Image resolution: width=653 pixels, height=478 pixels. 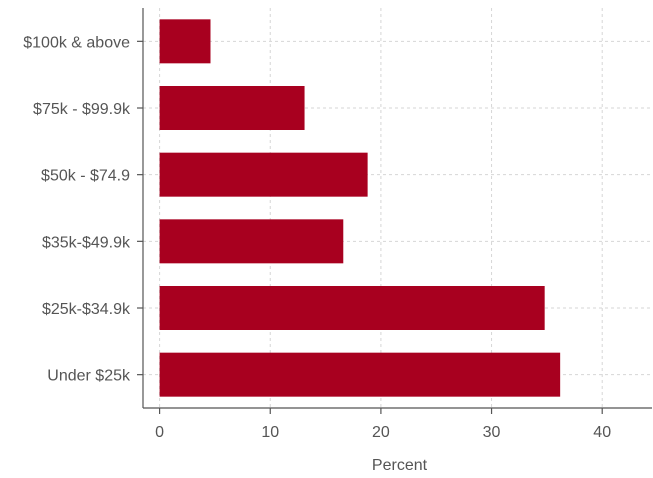 What do you see at coordinates (86, 242) in the screenshot?
I see `y-tick-label-3: $35k-$49.9k` at bounding box center [86, 242].